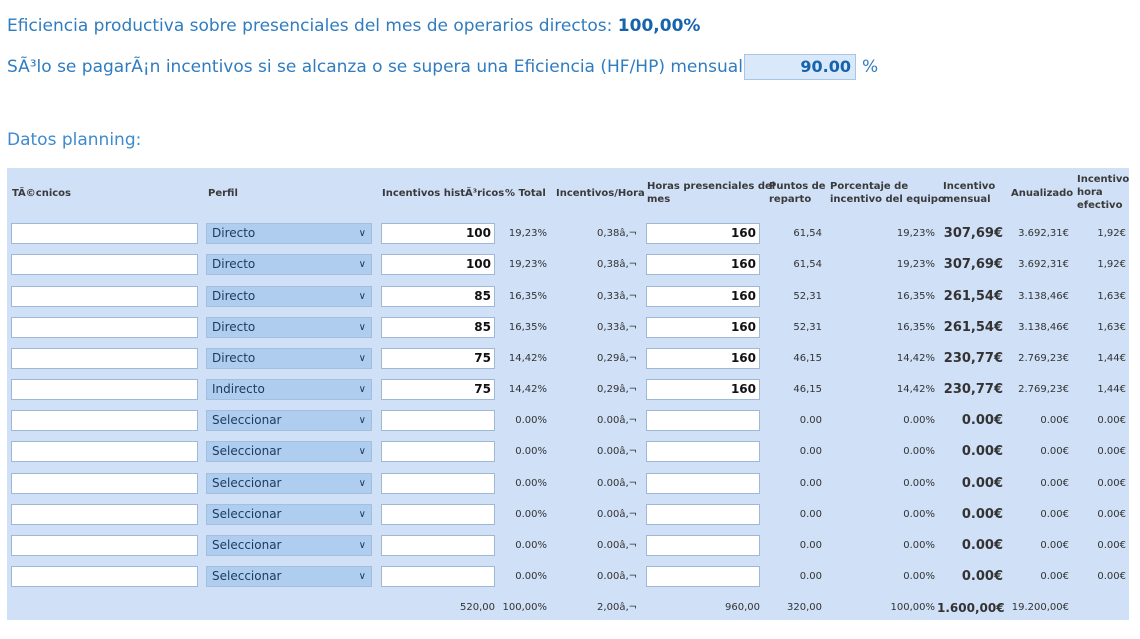 This screenshot has height=639, width=1140. Describe the element at coordinates (1043, 296) in the screenshot. I see `anualizado: 3.138,46€` at that location.